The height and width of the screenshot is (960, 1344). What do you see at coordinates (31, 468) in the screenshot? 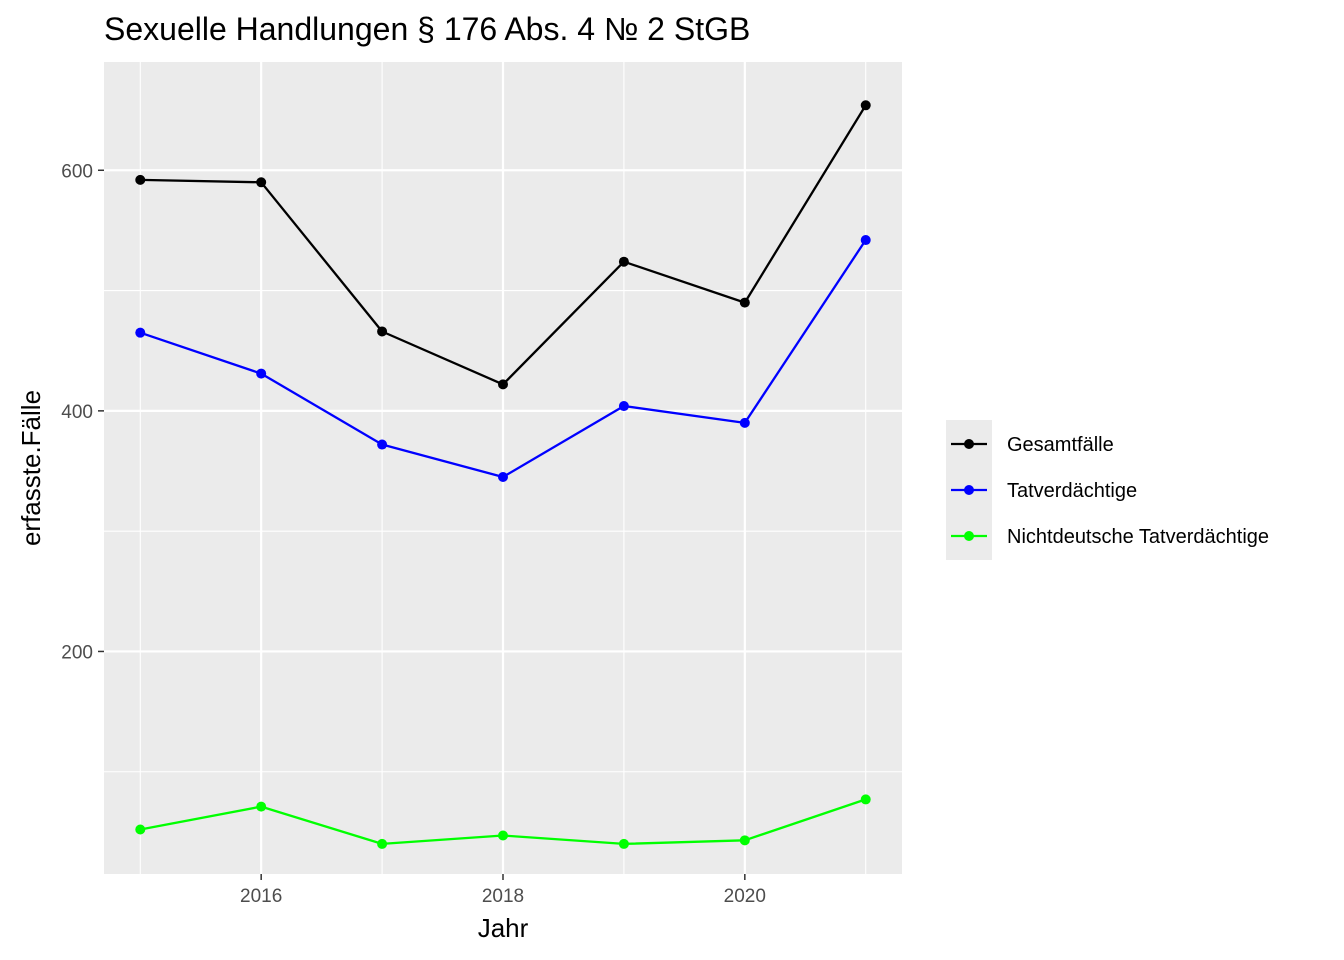
I see `y-axis-title: erfasste.Fälle` at bounding box center [31, 468].